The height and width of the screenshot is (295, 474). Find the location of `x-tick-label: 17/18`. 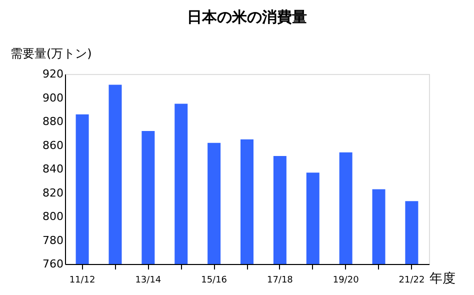

x-tick-label: 17/18 is located at coordinates (280, 281).